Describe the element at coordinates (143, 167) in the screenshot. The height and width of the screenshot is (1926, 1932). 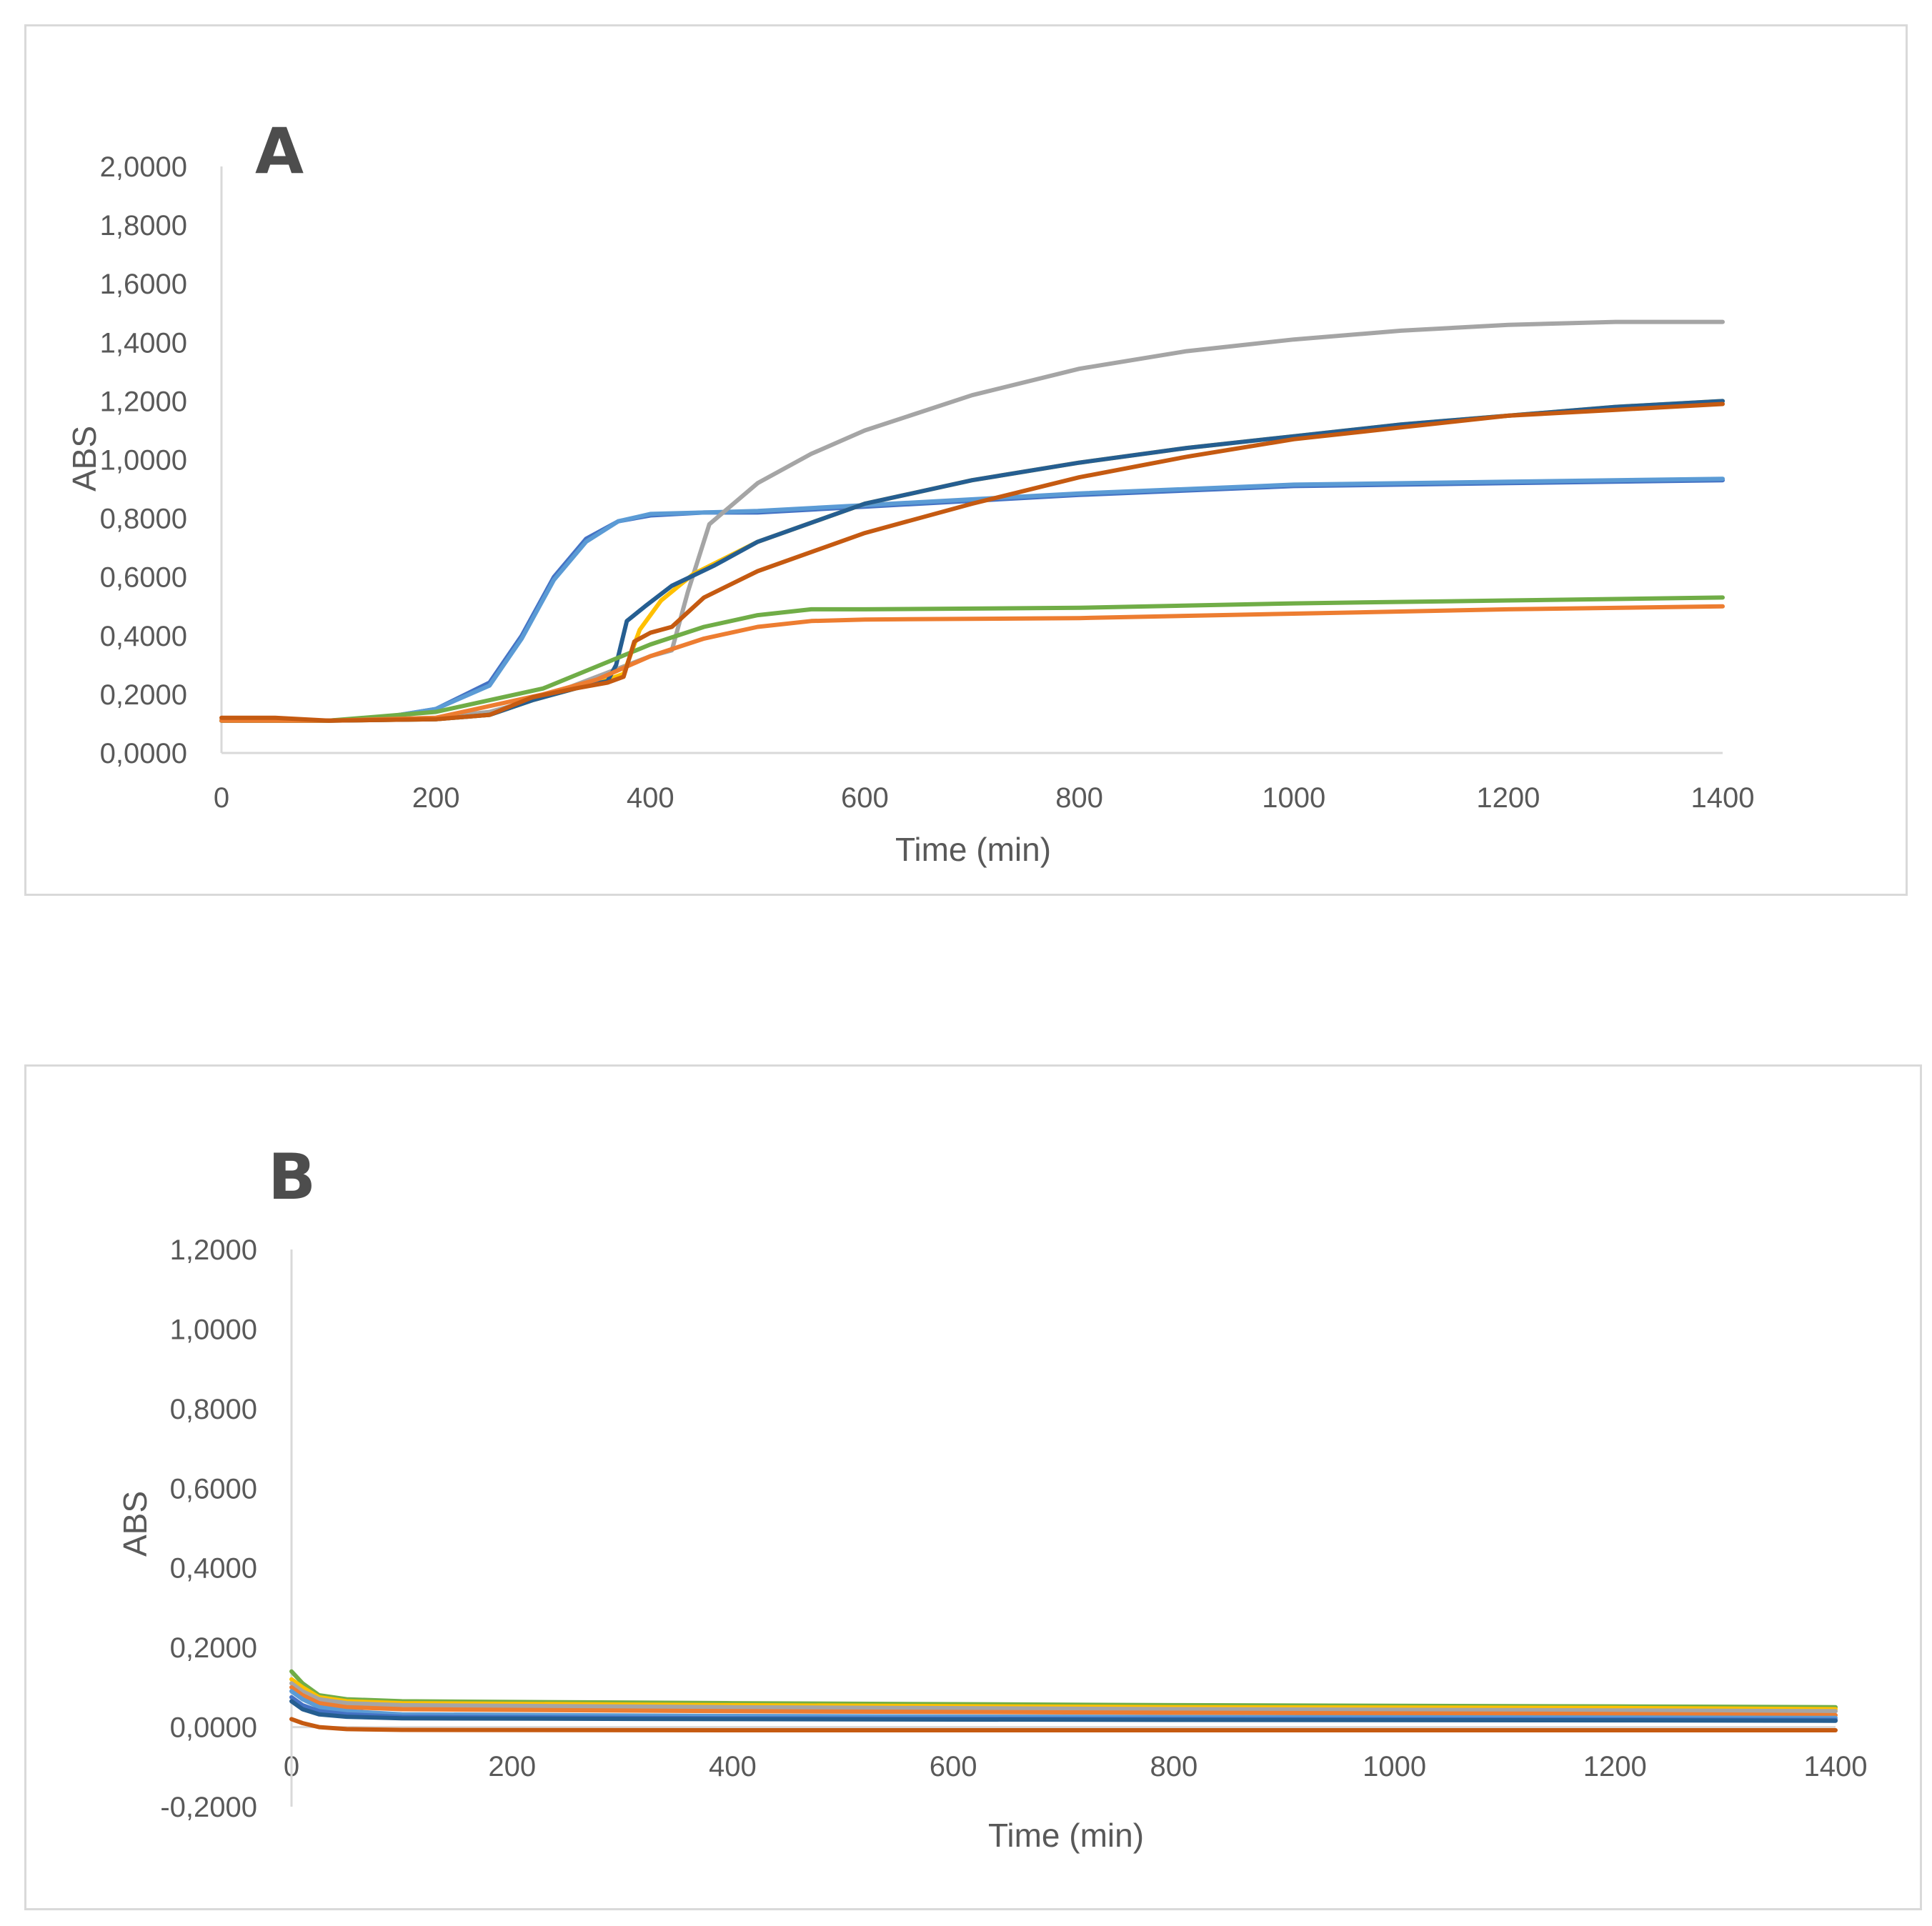
I see `y-tick-label: 2,0000` at that location.